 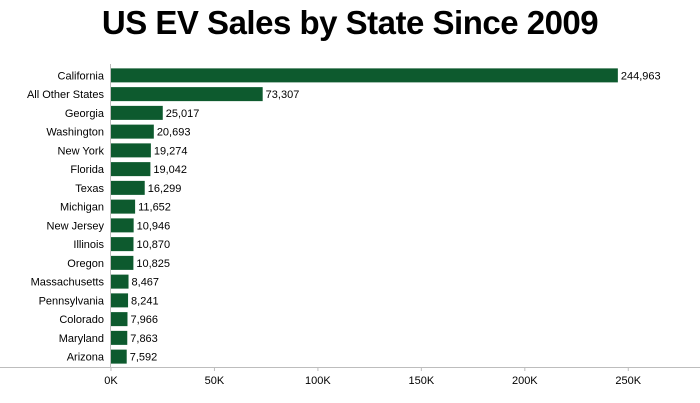 What do you see at coordinates (81, 151) in the screenshot?
I see `category-label: New York` at bounding box center [81, 151].